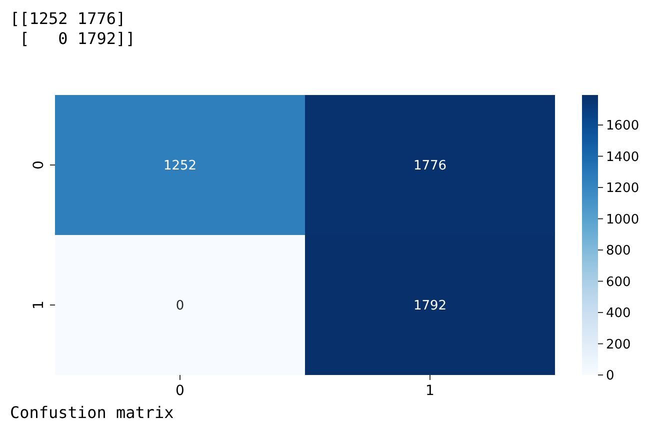 The image size is (665, 428). I want to click on color-bar-label: 200, so click(618, 344).